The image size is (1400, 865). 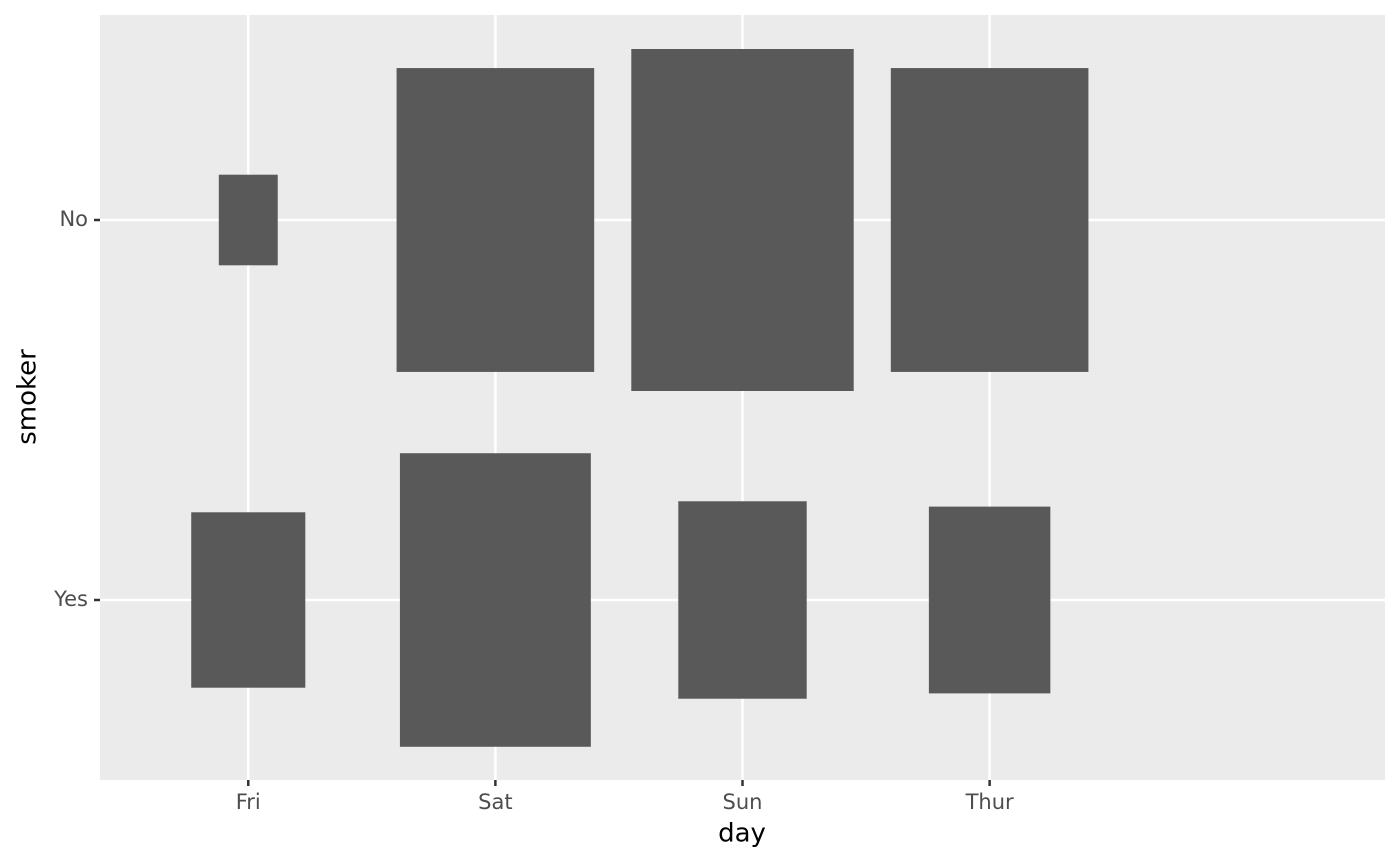 I want to click on x-tick-label: Sun, so click(x=743, y=802).